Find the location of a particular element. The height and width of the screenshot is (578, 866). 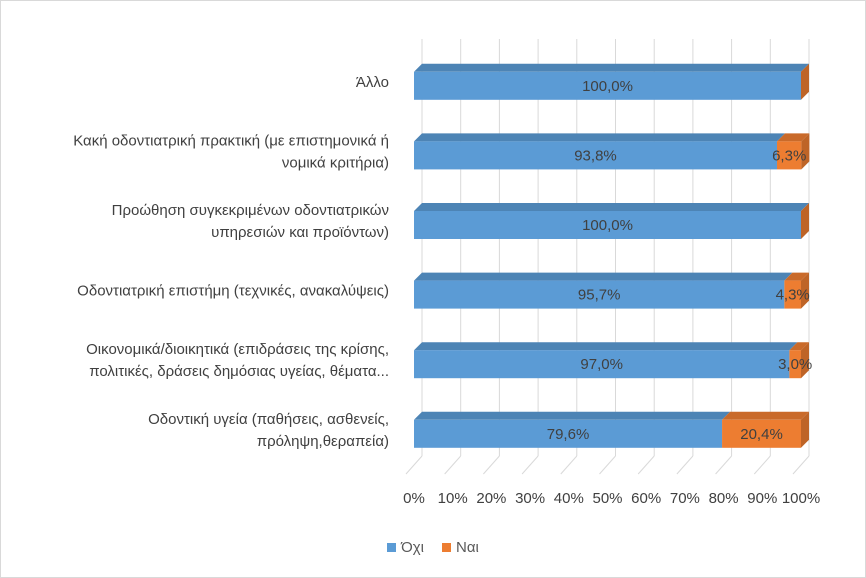

category-label: πρόληψη,θεραπεία) is located at coordinates (323, 441).